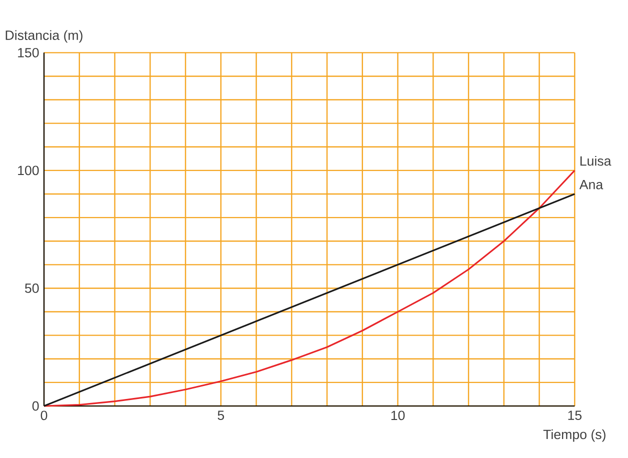 Image resolution: width=628 pixels, height=458 pixels. Describe the element at coordinates (44, 36) in the screenshot. I see `y-axis-title: Distancia (m)` at that location.